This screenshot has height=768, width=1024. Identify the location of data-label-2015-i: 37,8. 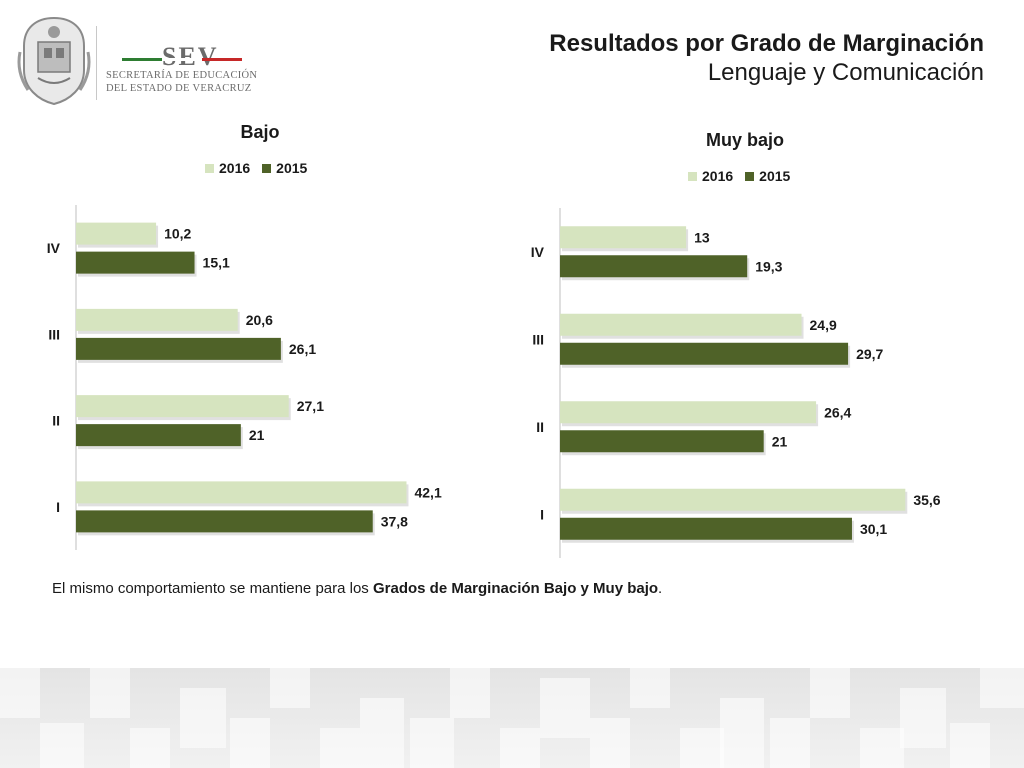
(394, 521).